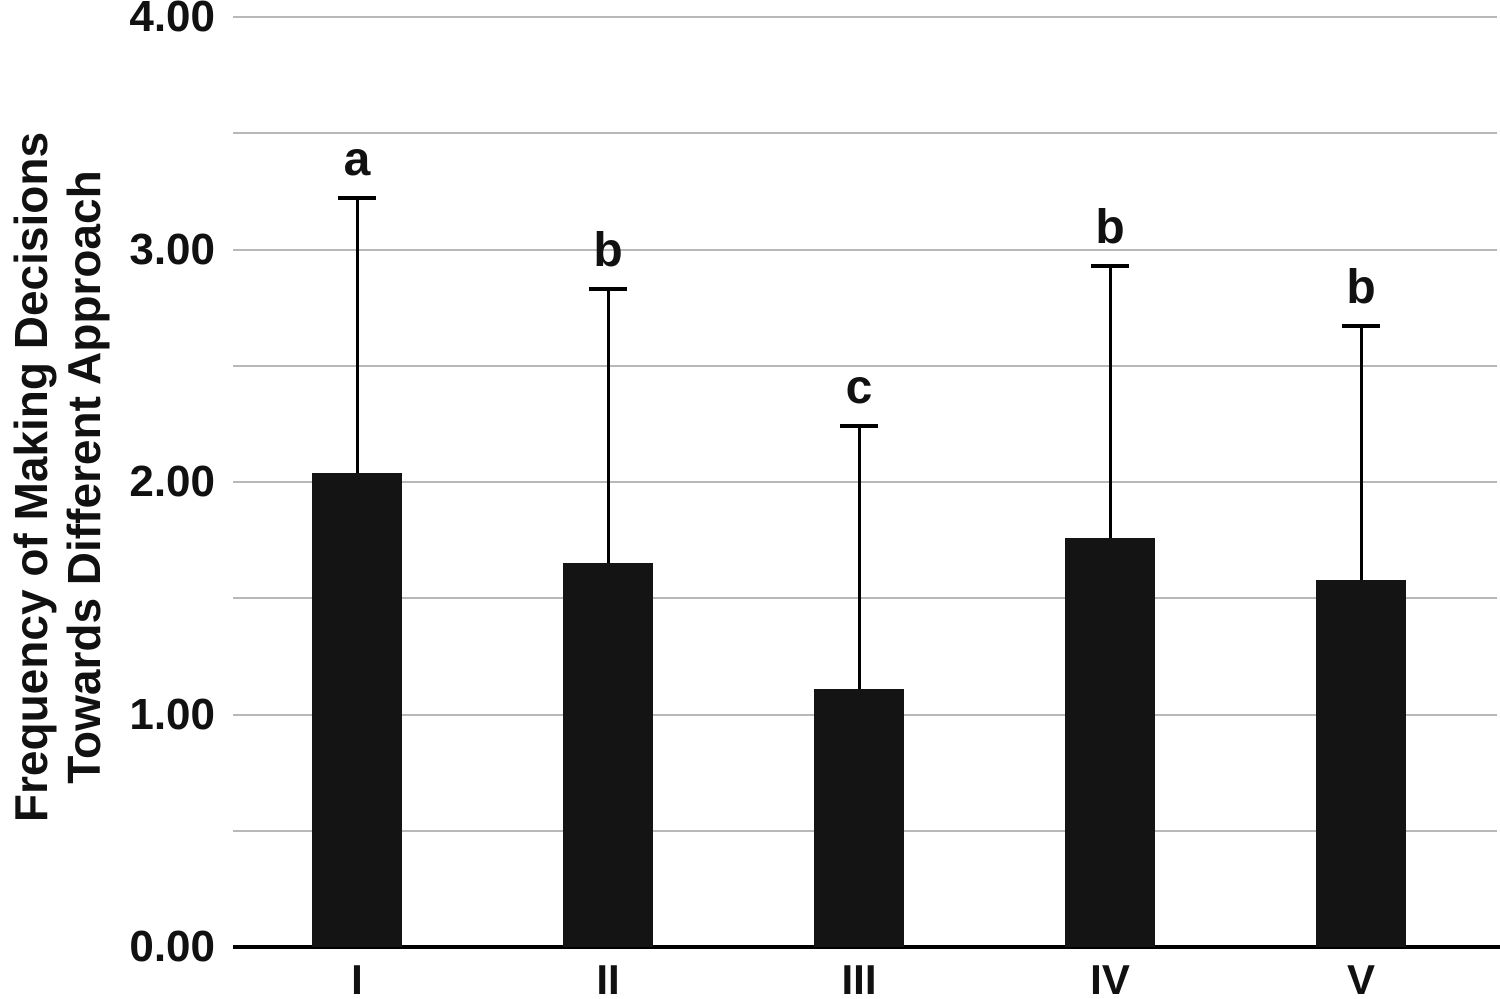 This screenshot has width=1500, height=999. What do you see at coordinates (357, 160) in the screenshot?
I see `significance-letter: a` at bounding box center [357, 160].